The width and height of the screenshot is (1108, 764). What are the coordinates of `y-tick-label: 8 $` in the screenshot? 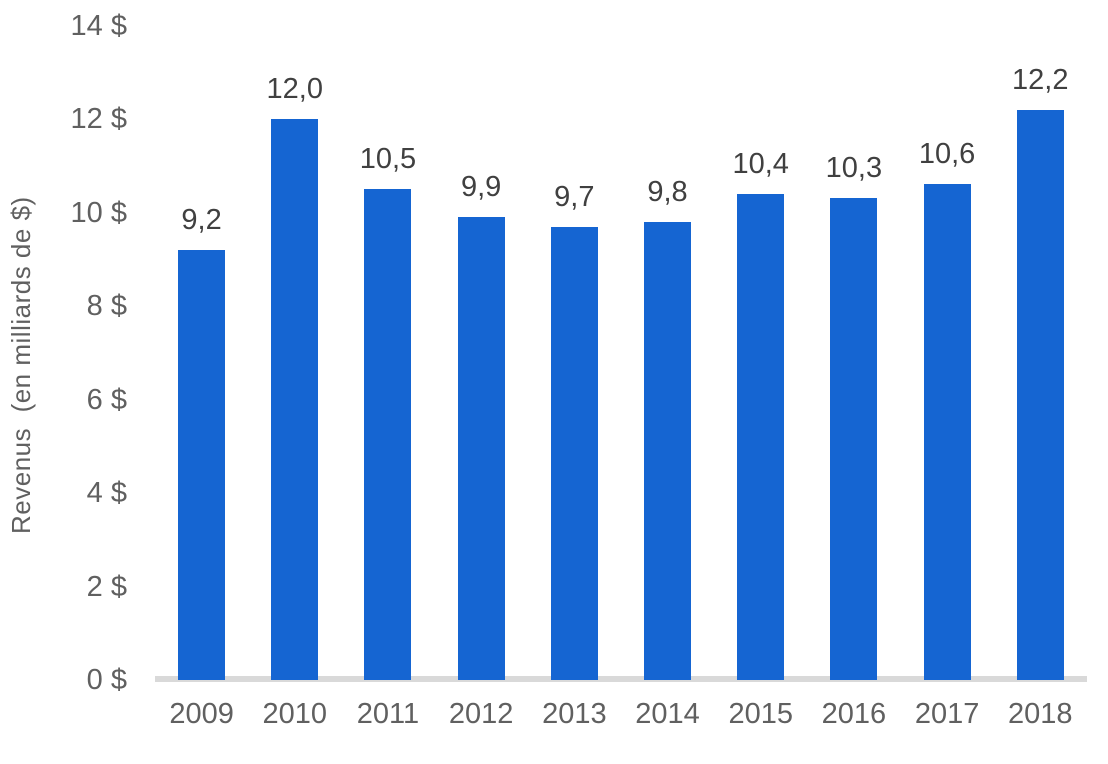 It's located at (106, 306).